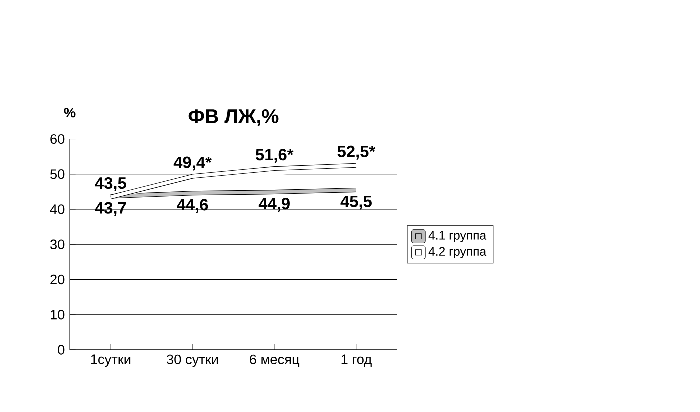 The width and height of the screenshot is (700, 412). Describe the element at coordinates (192, 206) in the screenshot. I see `data-label: 44,6` at that location.